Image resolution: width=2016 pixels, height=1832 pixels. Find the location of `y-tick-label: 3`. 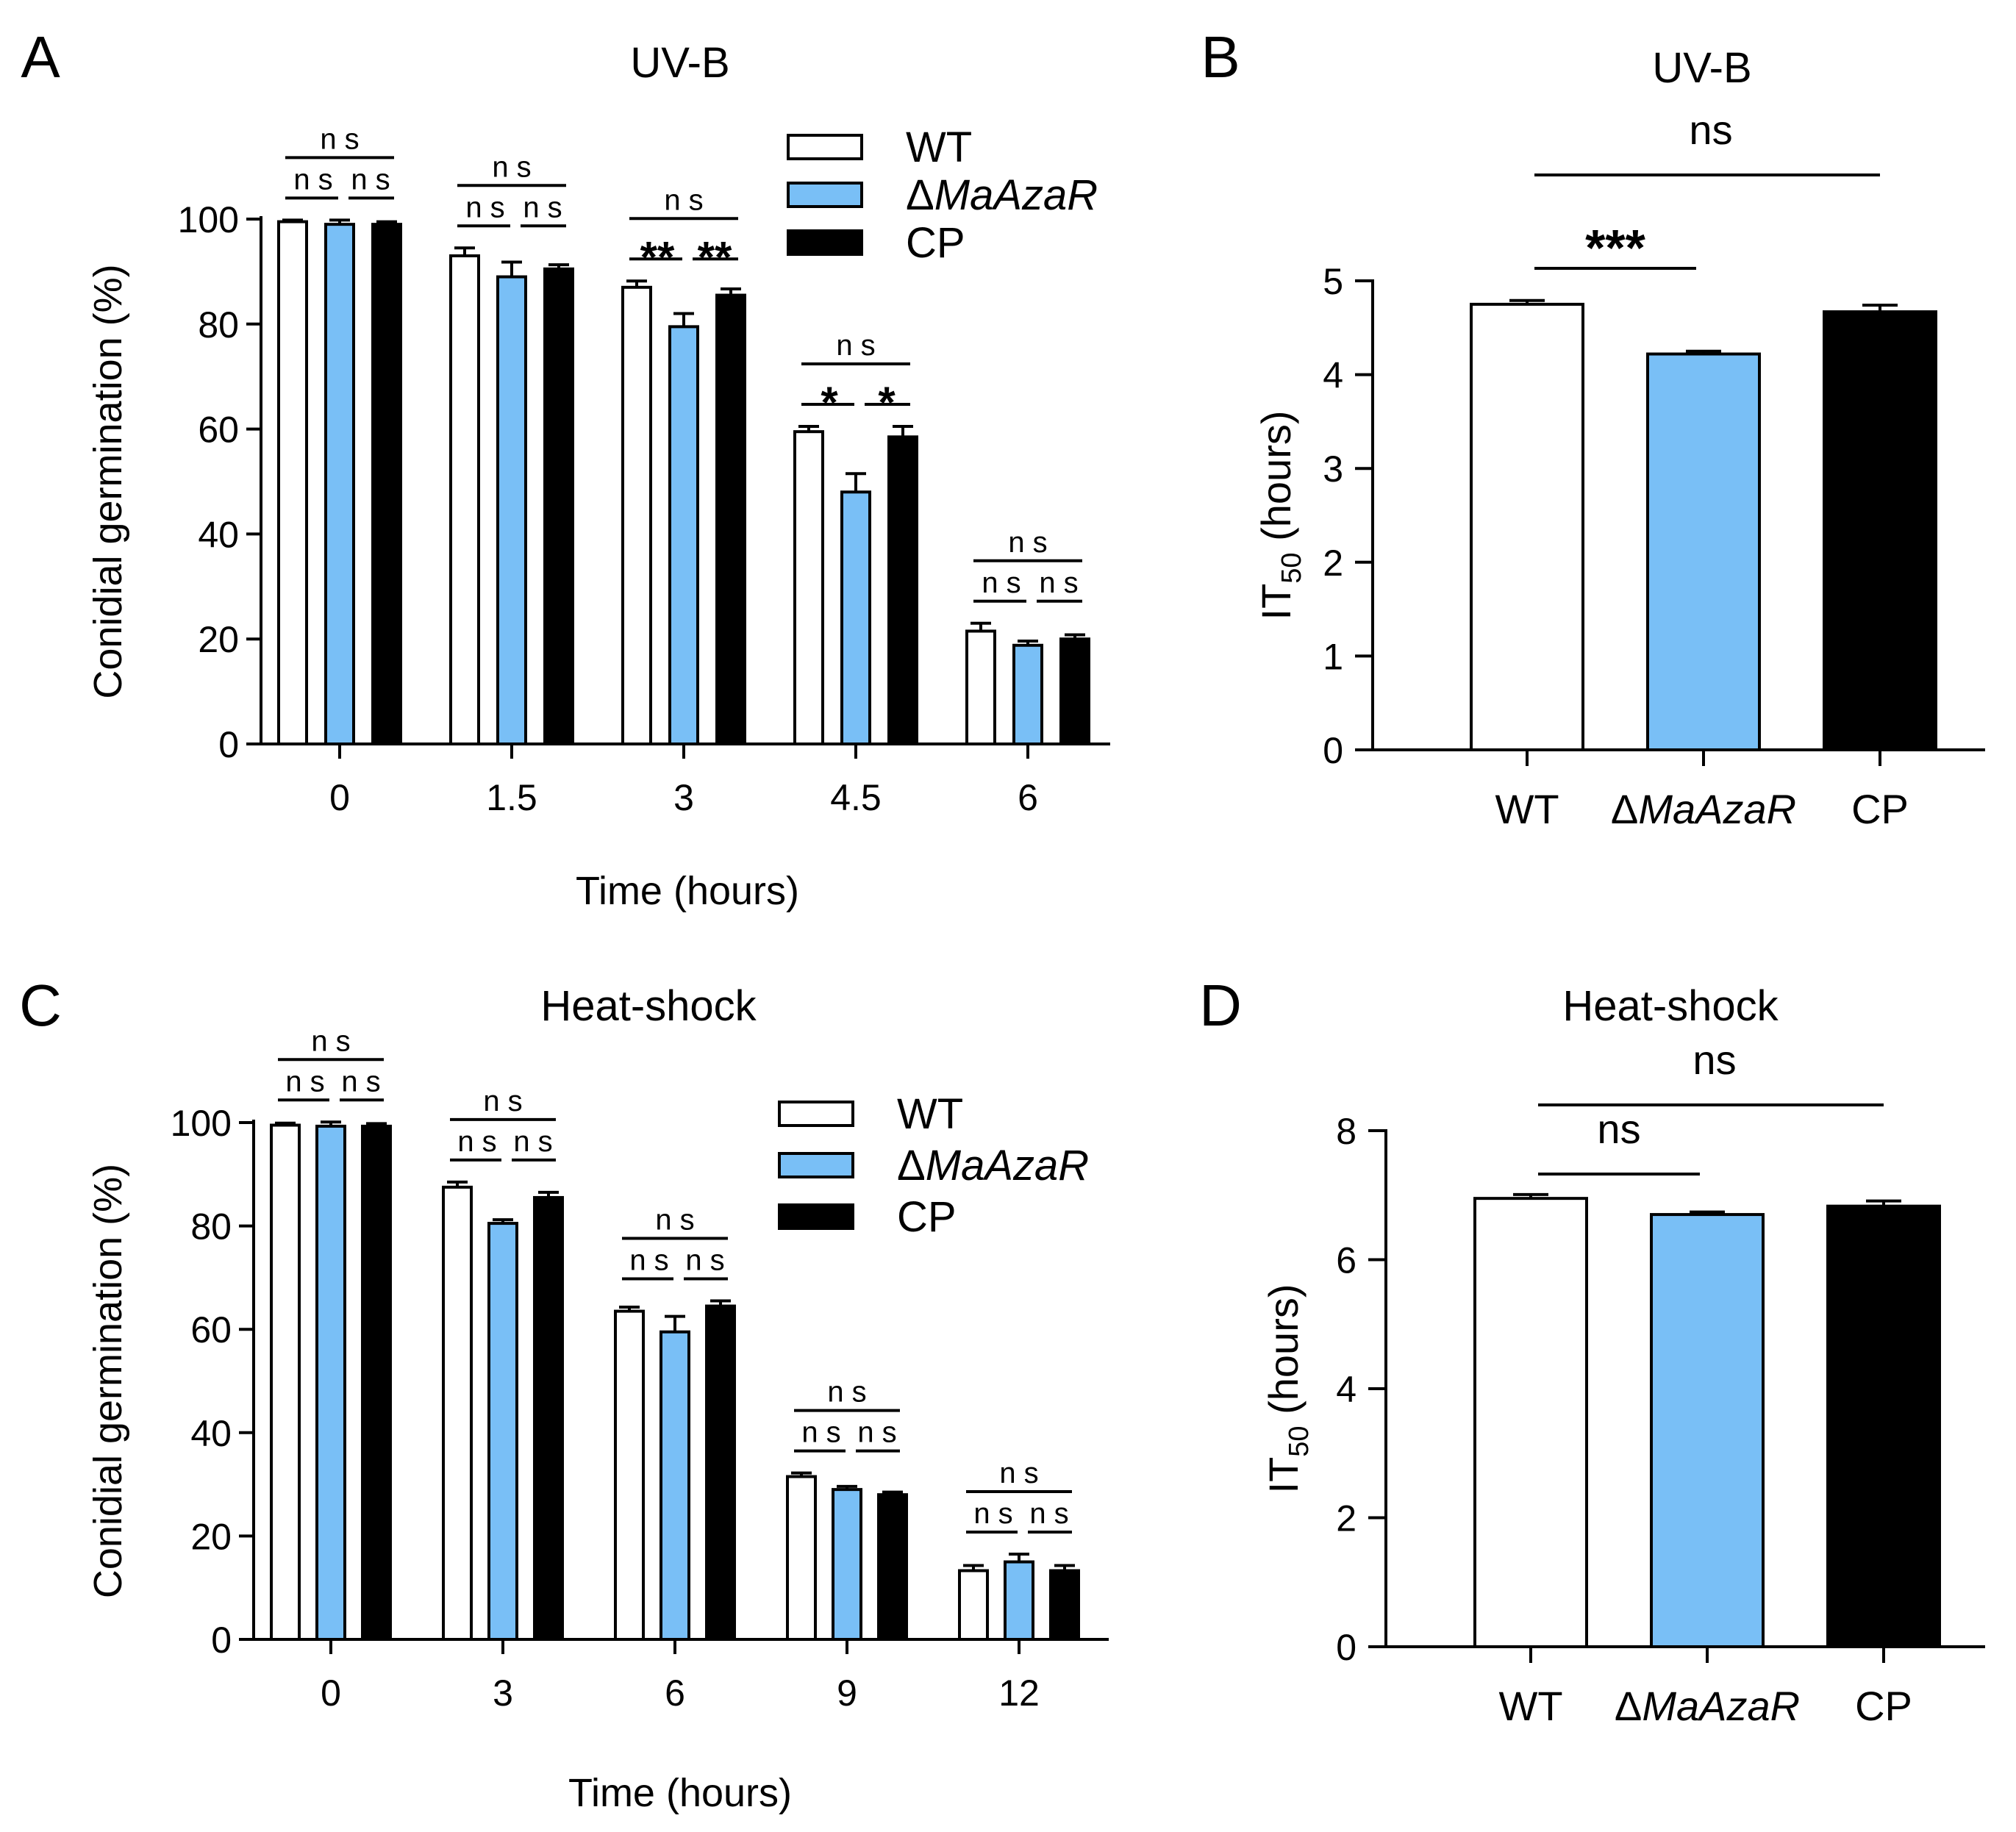

y-tick-label: 3 is located at coordinates (1333, 469).